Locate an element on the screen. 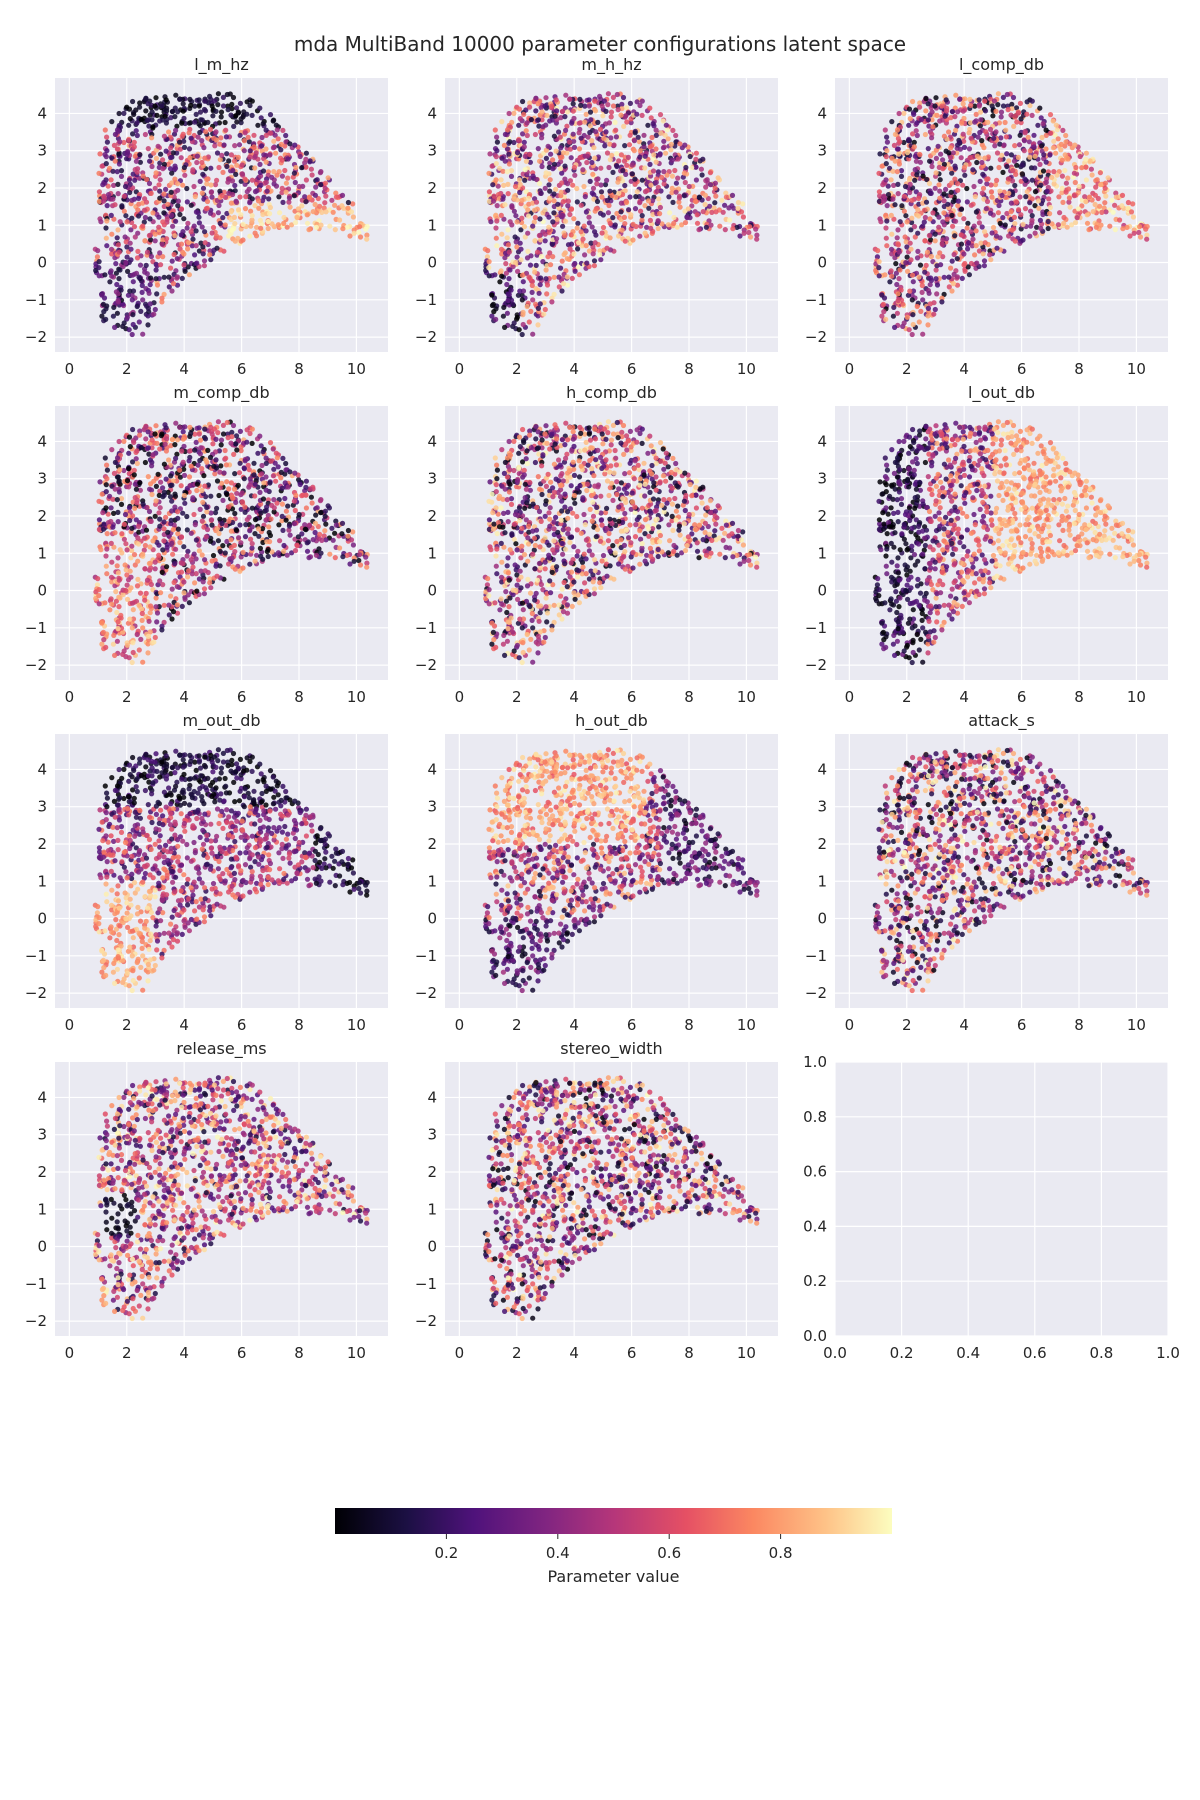 This screenshot has width=1200, height=1800. y-tick-label: 3 is located at coordinates (432, 151).